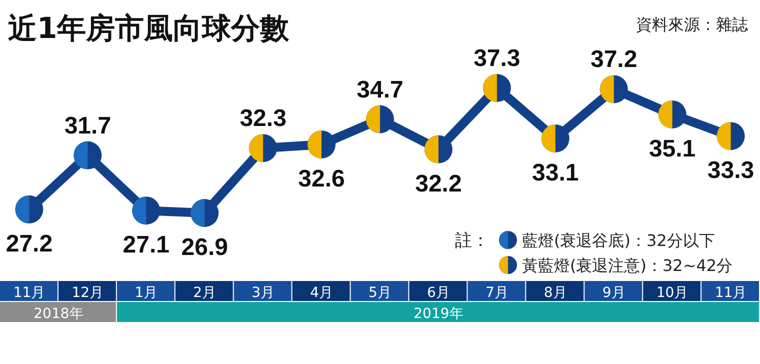 The height and width of the screenshot is (364, 760). I want to click on x-tick-label: 6月, so click(438, 293).